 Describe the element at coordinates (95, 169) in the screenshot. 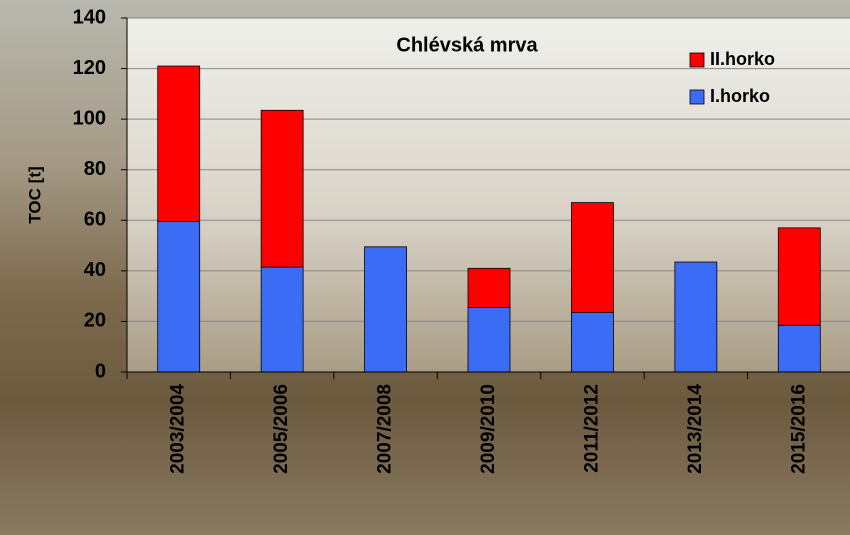

I see `y-tick-label: 80` at that location.